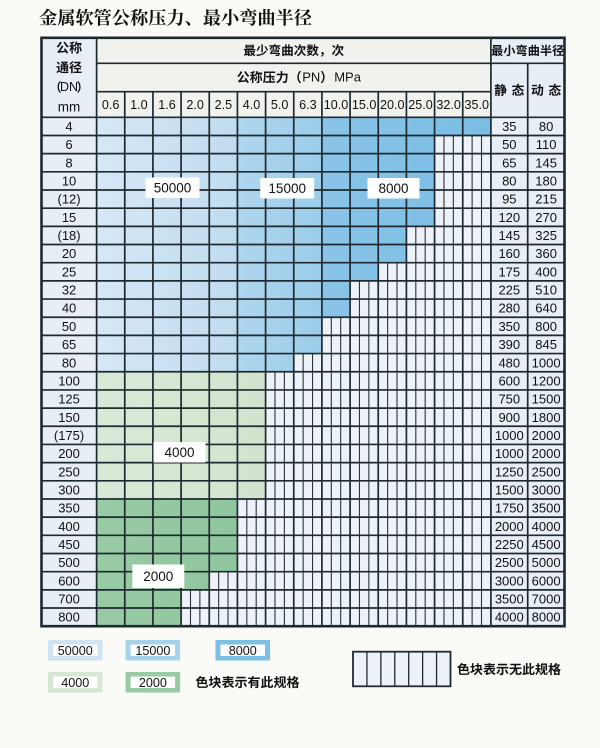 This screenshot has height=748, width=600. What do you see at coordinates (336, 105) in the screenshot?
I see `svg-text: 10.0` at bounding box center [336, 105].